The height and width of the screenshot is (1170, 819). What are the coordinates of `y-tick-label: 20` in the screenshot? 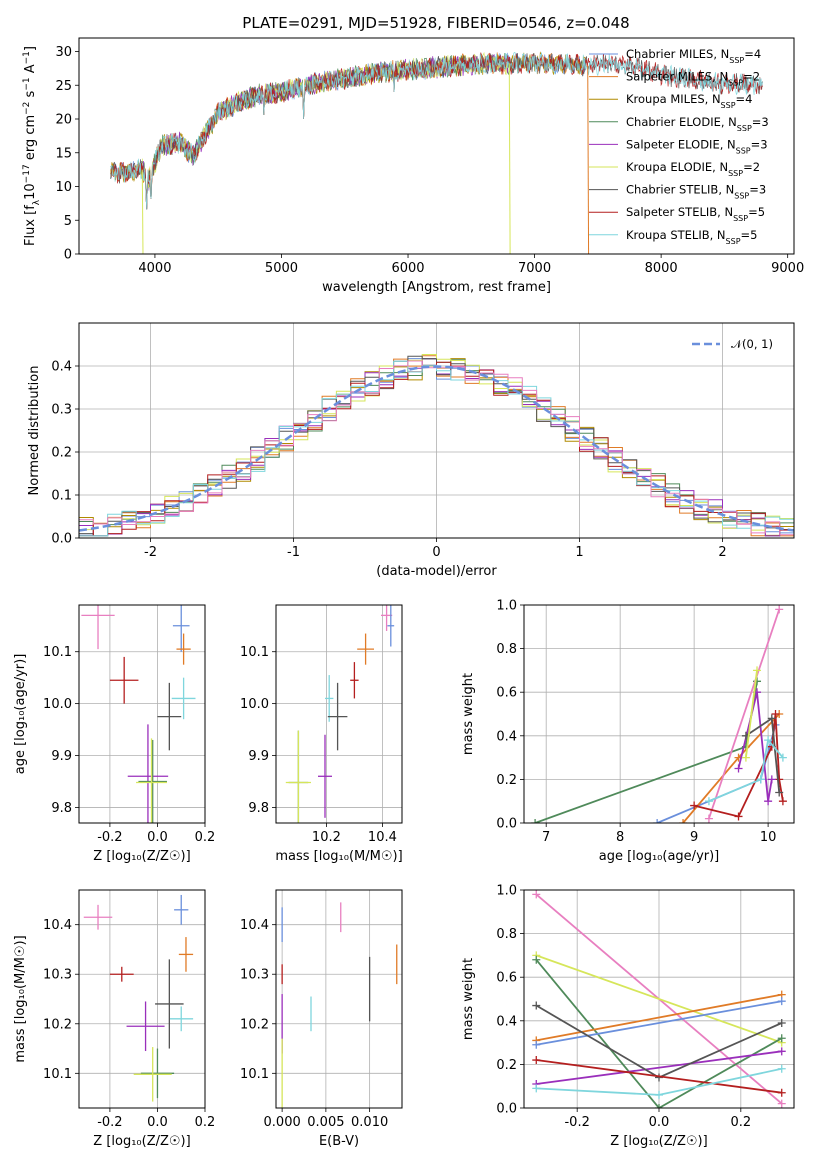 It's located at (63, 120).